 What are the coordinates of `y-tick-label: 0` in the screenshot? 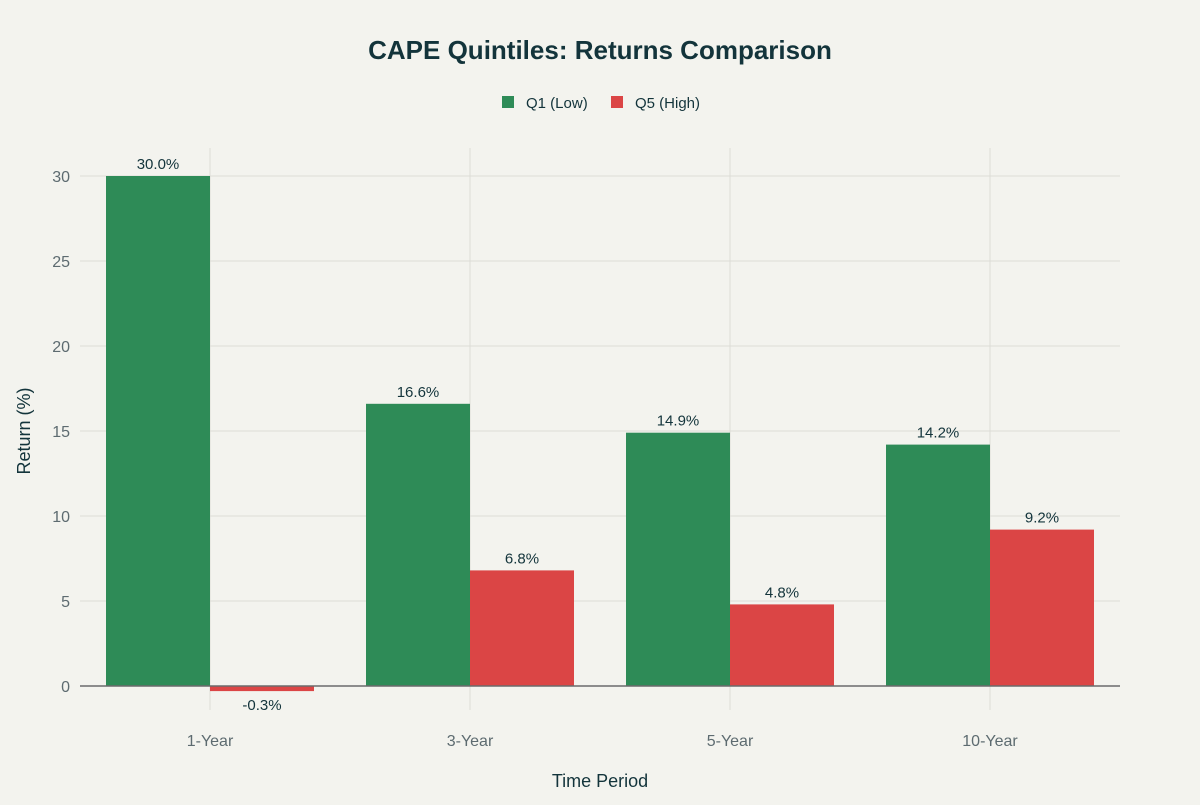 It's located at (65, 687).